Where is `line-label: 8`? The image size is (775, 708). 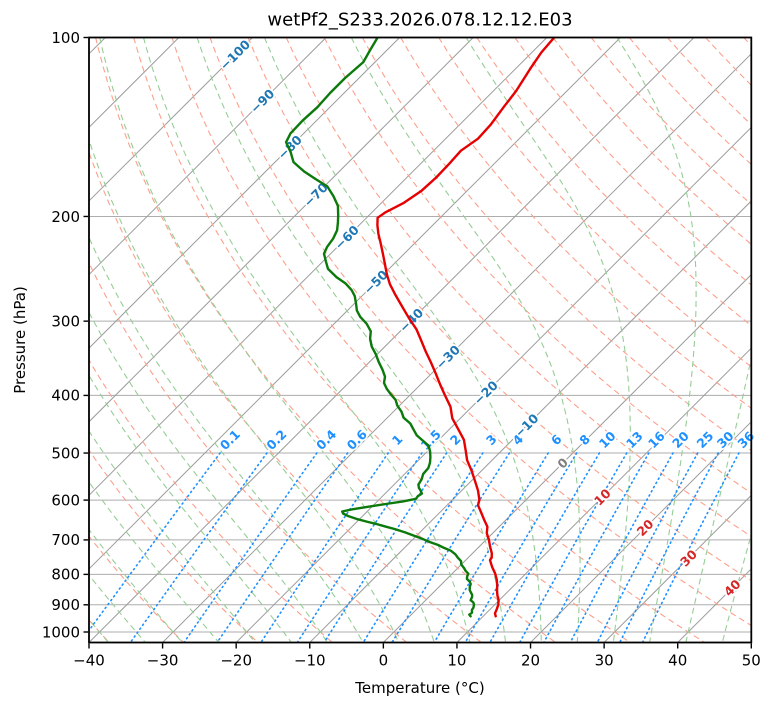 line-label: 8 is located at coordinates (584, 439).